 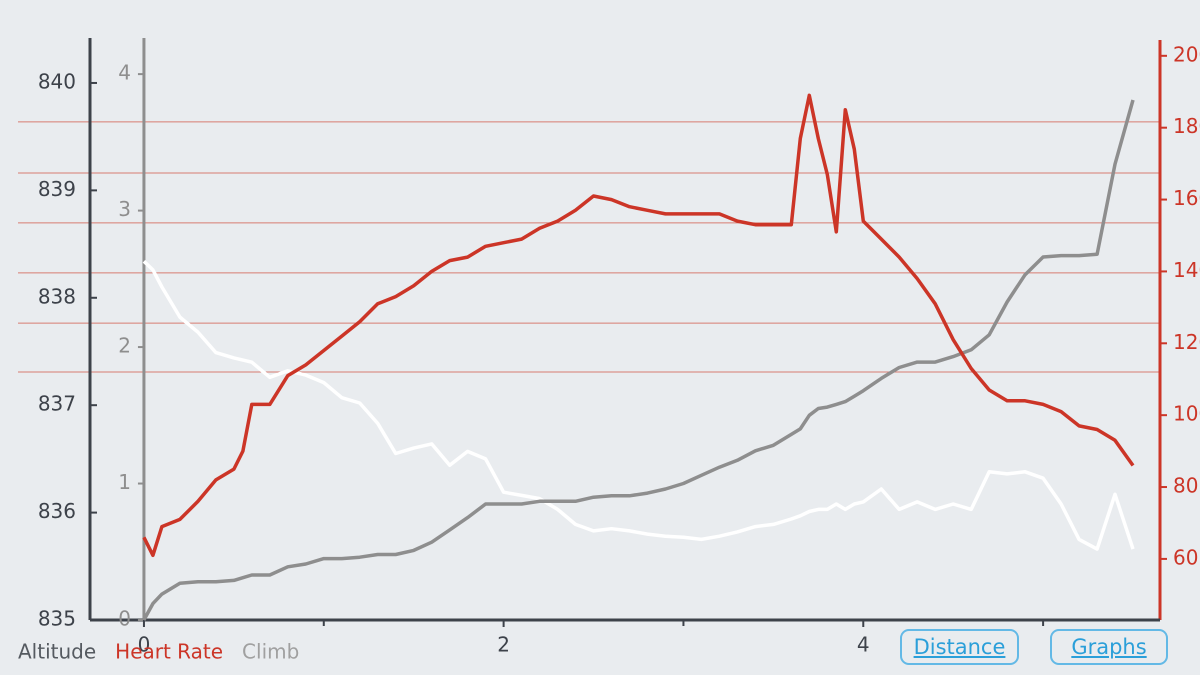 What do you see at coordinates (270, 652) in the screenshot?
I see `legend-entry: Climb` at bounding box center [270, 652].